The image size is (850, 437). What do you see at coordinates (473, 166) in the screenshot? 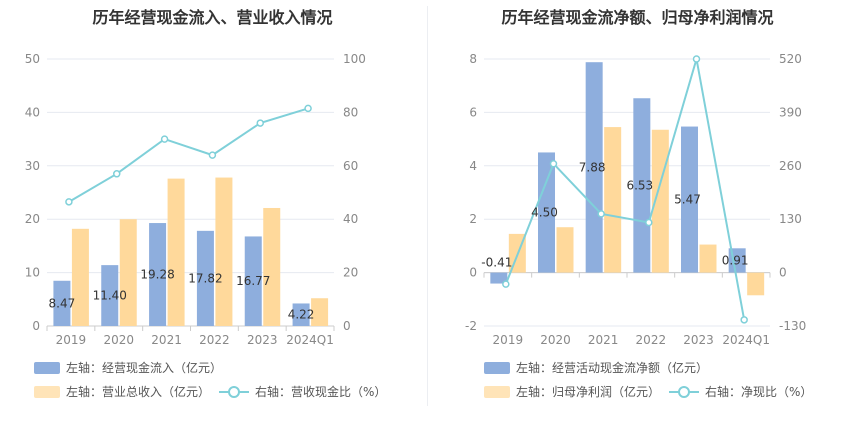
I see `y-tick-label: 4` at bounding box center [473, 166].